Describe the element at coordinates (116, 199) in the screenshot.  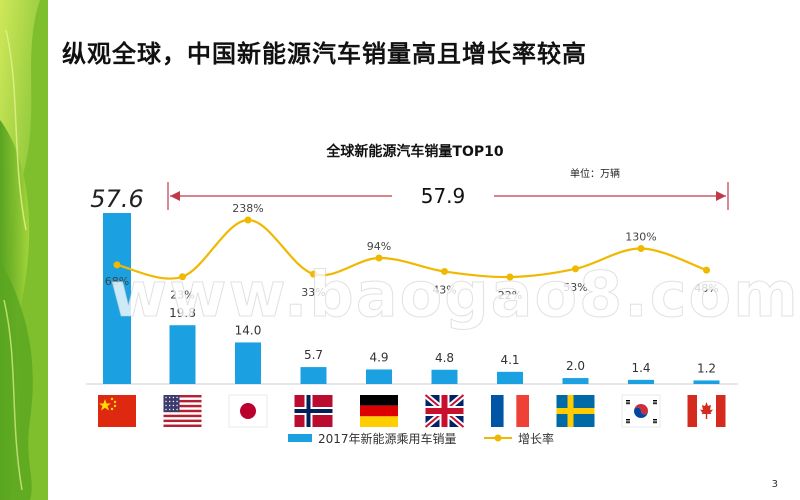
I see `bar-value-label-0: 57.6` at that location.